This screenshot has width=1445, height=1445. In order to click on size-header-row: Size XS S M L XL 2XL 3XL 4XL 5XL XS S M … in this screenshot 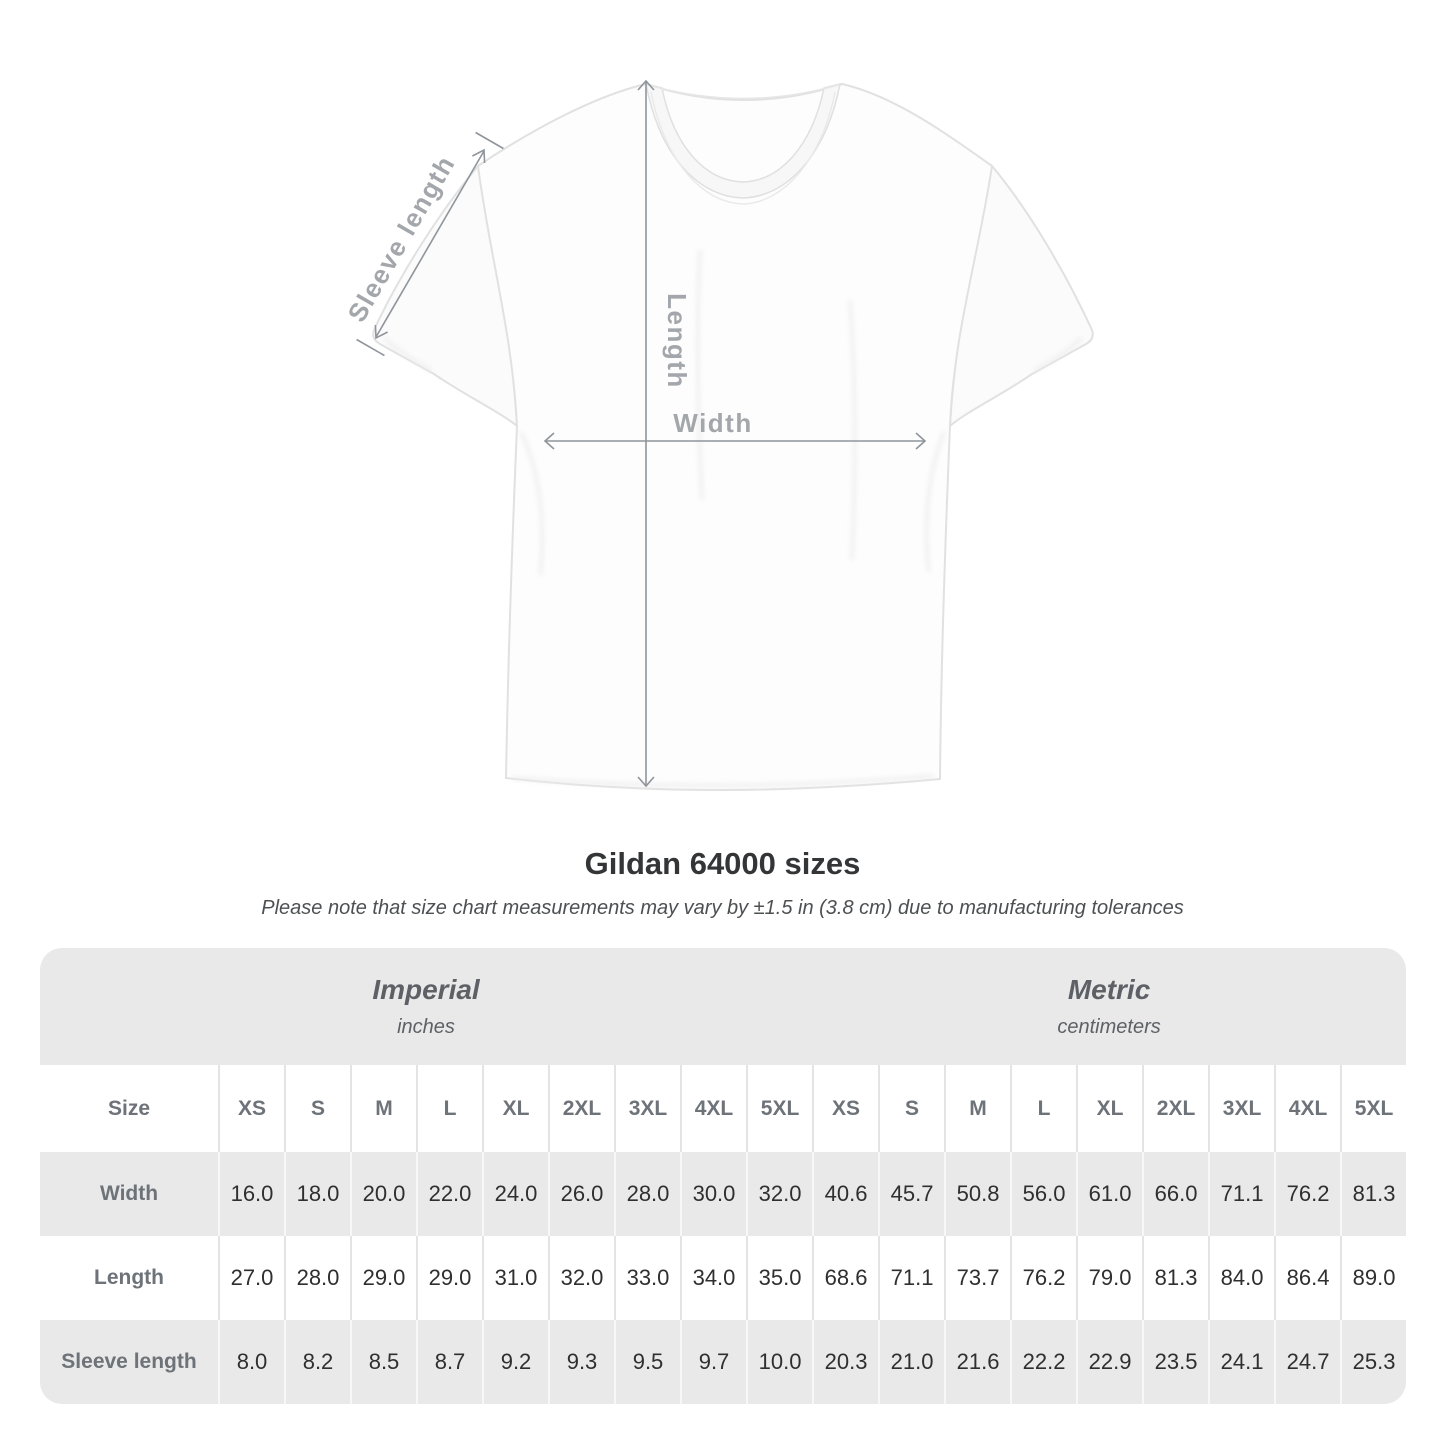, I will do `click(723, 1108)`.